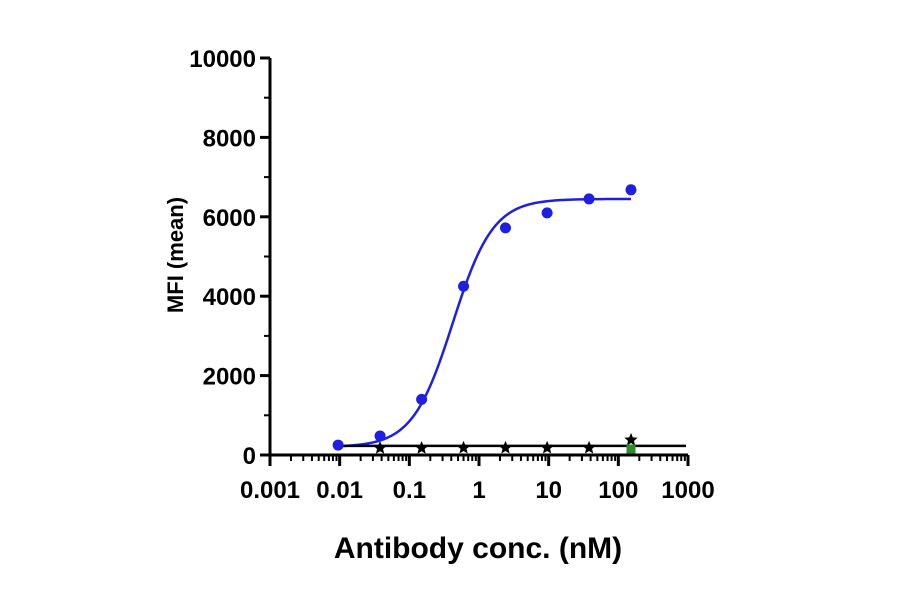  I want to click on x-tick-label: 0.001, so click(270, 490).